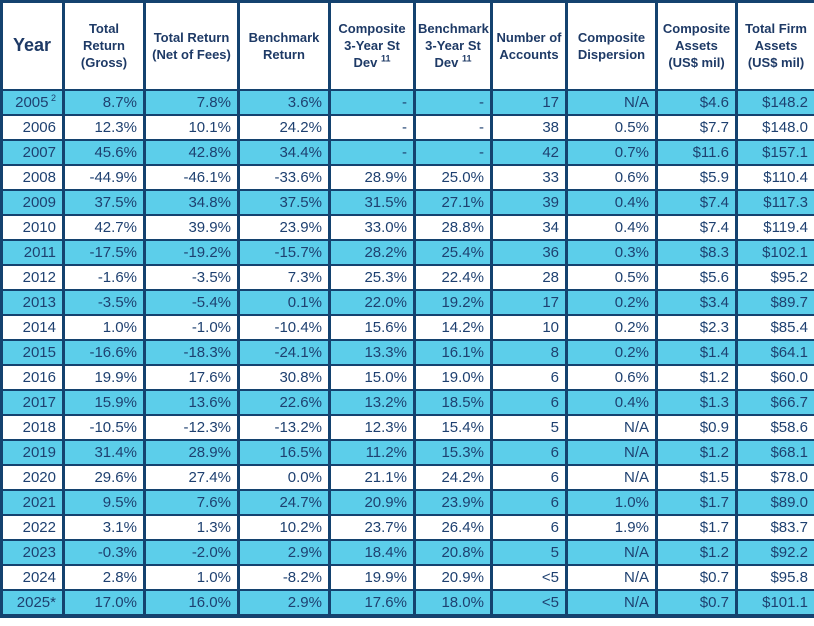 This screenshot has width=814, height=626. I want to click on cell-total-firm-assets: $102.1, so click(774, 252).